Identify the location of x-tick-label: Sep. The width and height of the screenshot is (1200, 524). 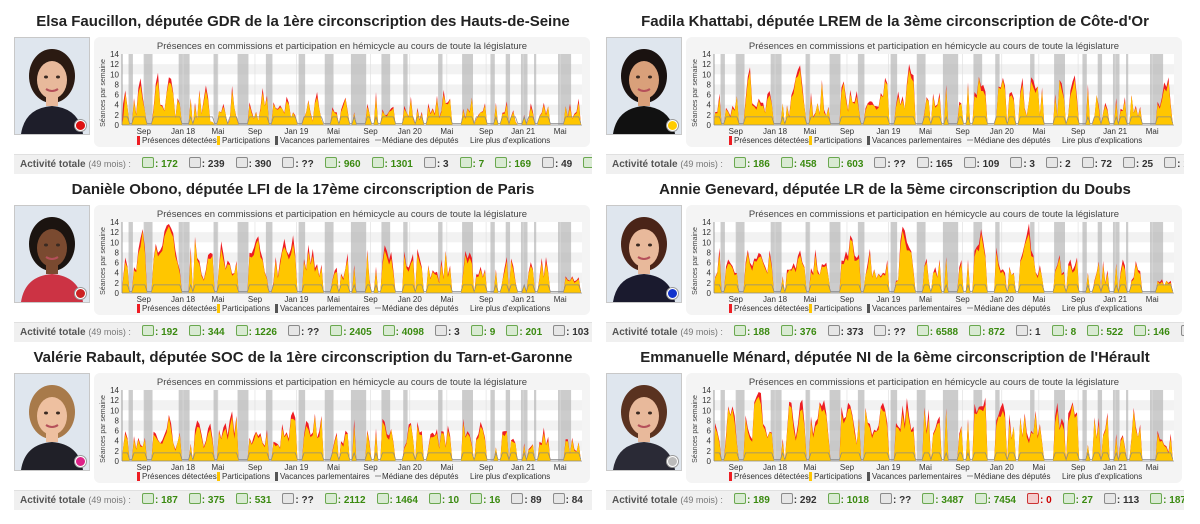
(255, 131).